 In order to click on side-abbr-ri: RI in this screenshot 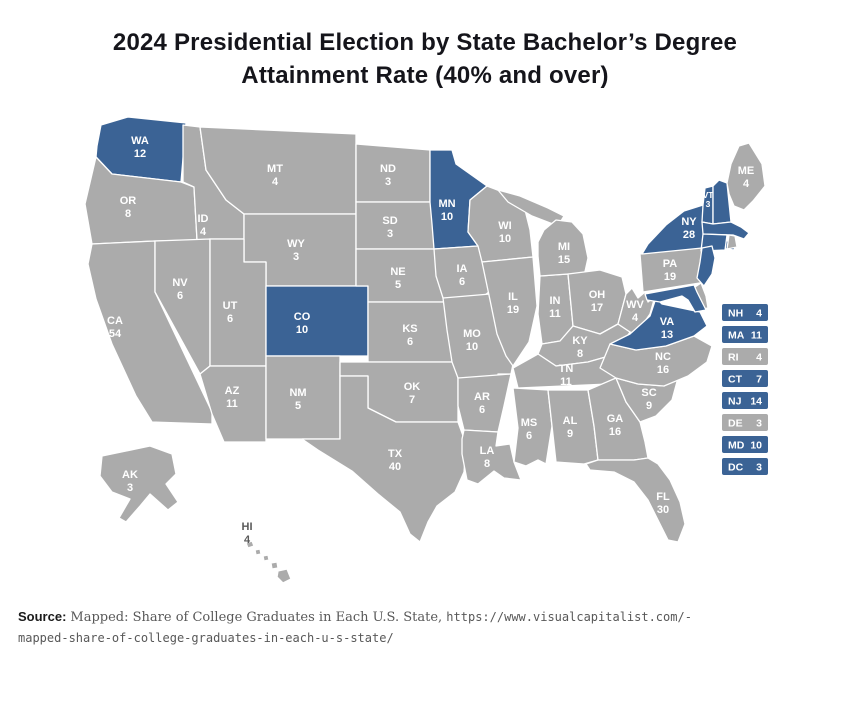, I will do `click(733, 358)`.